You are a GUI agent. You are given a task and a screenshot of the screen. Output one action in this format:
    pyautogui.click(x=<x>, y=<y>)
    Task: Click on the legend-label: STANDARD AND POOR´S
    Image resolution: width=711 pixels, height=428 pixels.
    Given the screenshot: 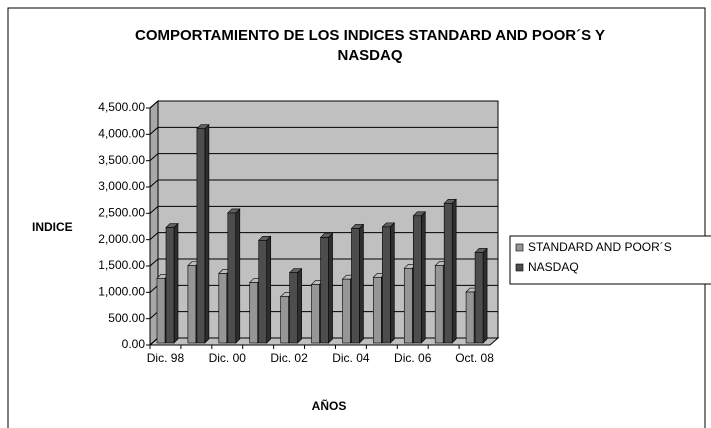 What is the action you would take?
    pyautogui.click(x=600, y=247)
    